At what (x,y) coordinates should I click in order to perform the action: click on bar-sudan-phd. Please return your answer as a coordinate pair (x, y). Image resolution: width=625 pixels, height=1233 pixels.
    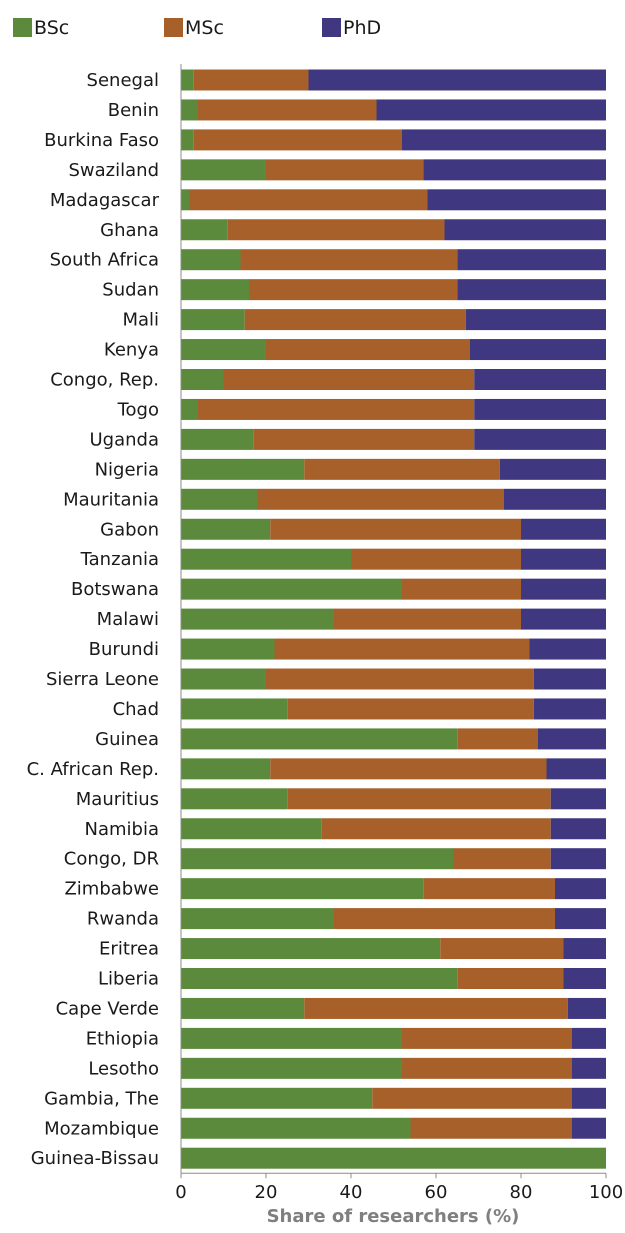
    Looking at the image, I should click on (531, 290).